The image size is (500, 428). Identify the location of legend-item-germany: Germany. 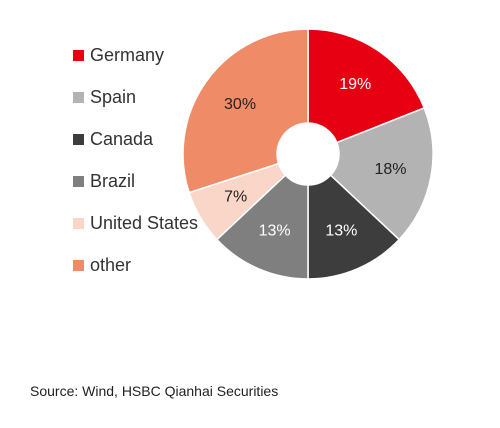
(153, 55).